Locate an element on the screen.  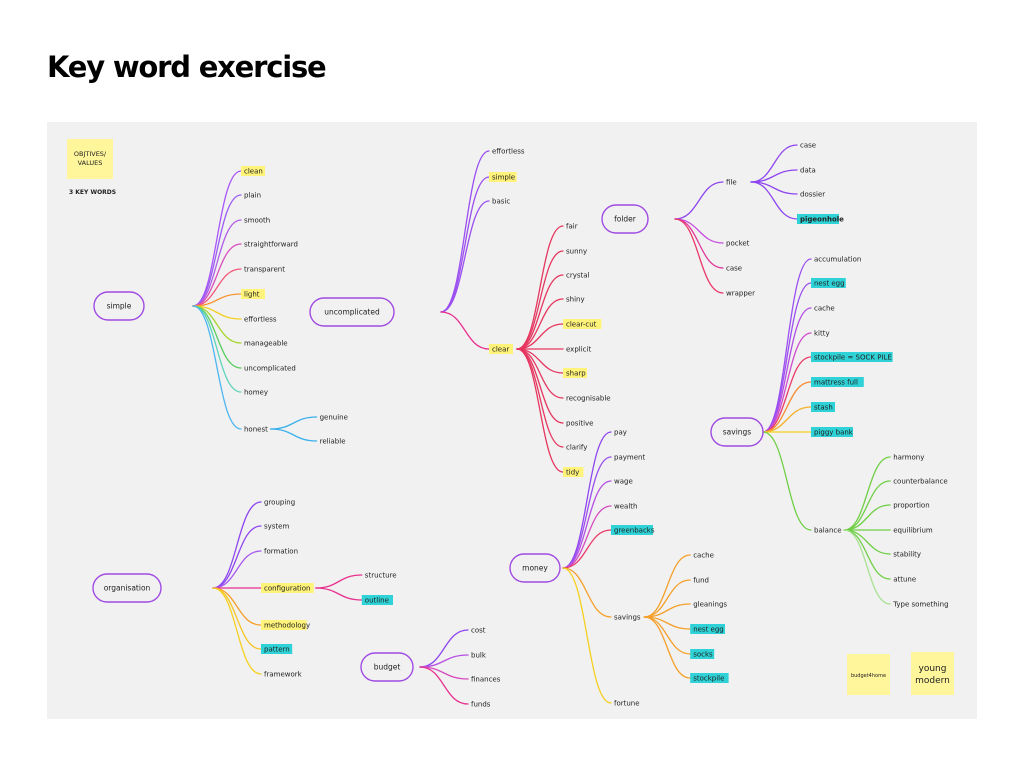
sticky-note-objtives: OBJTIVES/ VALUES is located at coordinates (90, 159).